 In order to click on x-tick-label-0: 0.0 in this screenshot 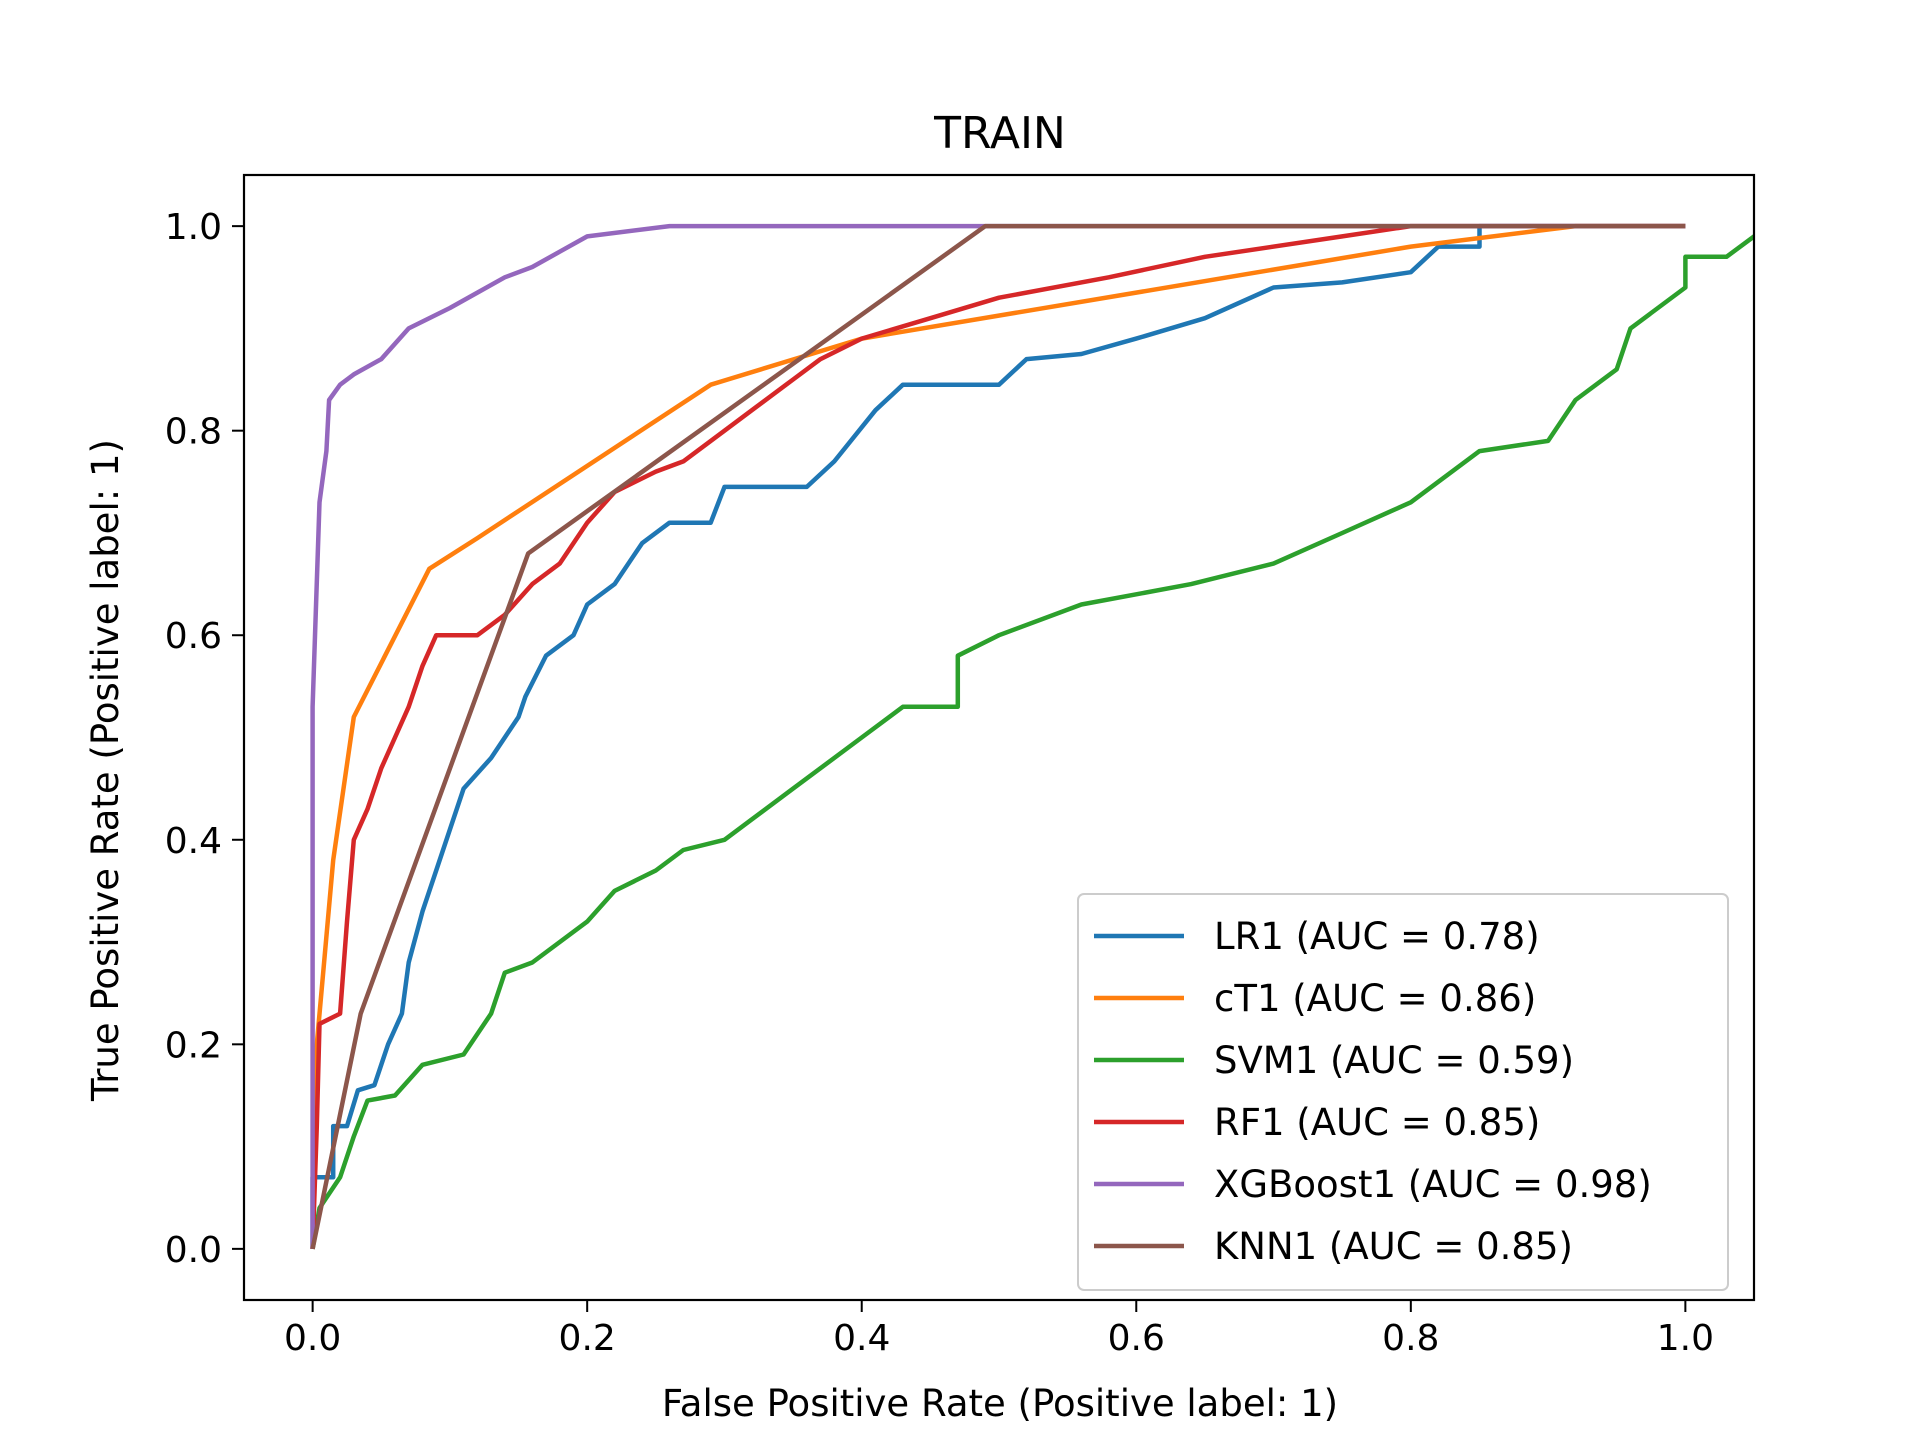, I will do `click(312, 1338)`.